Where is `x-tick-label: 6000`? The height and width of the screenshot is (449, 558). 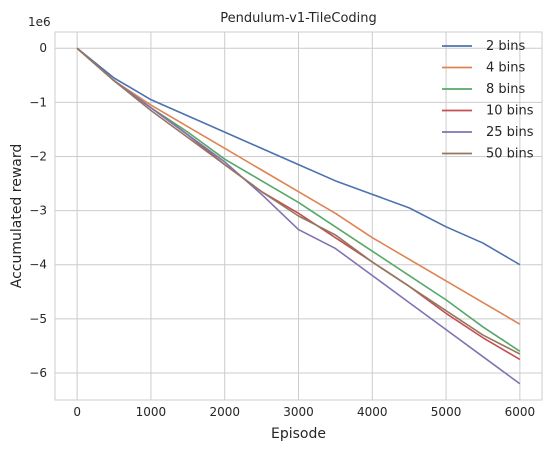 x-tick-label: 6000 is located at coordinates (520, 412).